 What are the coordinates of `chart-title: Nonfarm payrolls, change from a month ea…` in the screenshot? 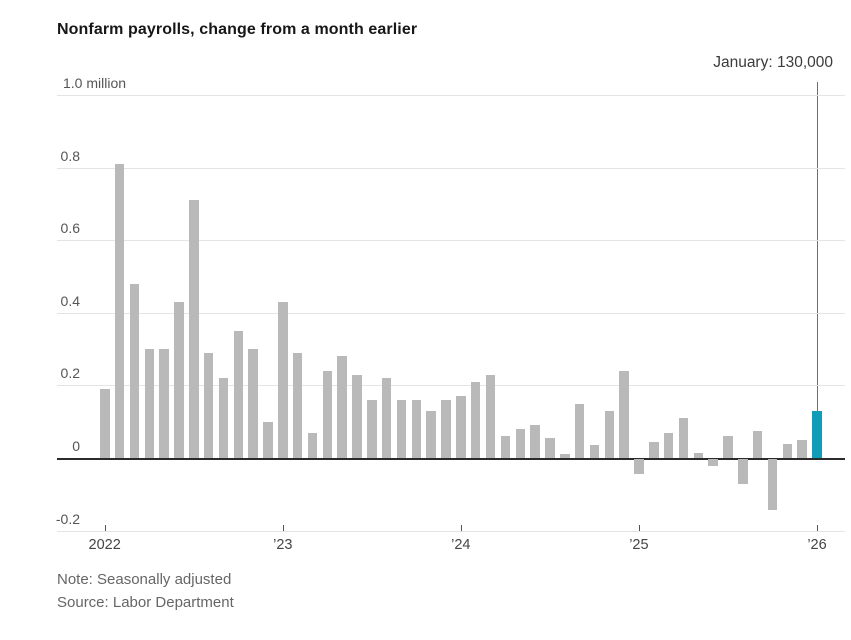 It's located at (237, 29).